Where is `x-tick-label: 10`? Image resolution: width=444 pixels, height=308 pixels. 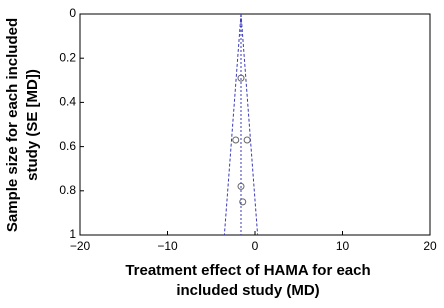 x-tick-label: 10 is located at coordinates (343, 246).